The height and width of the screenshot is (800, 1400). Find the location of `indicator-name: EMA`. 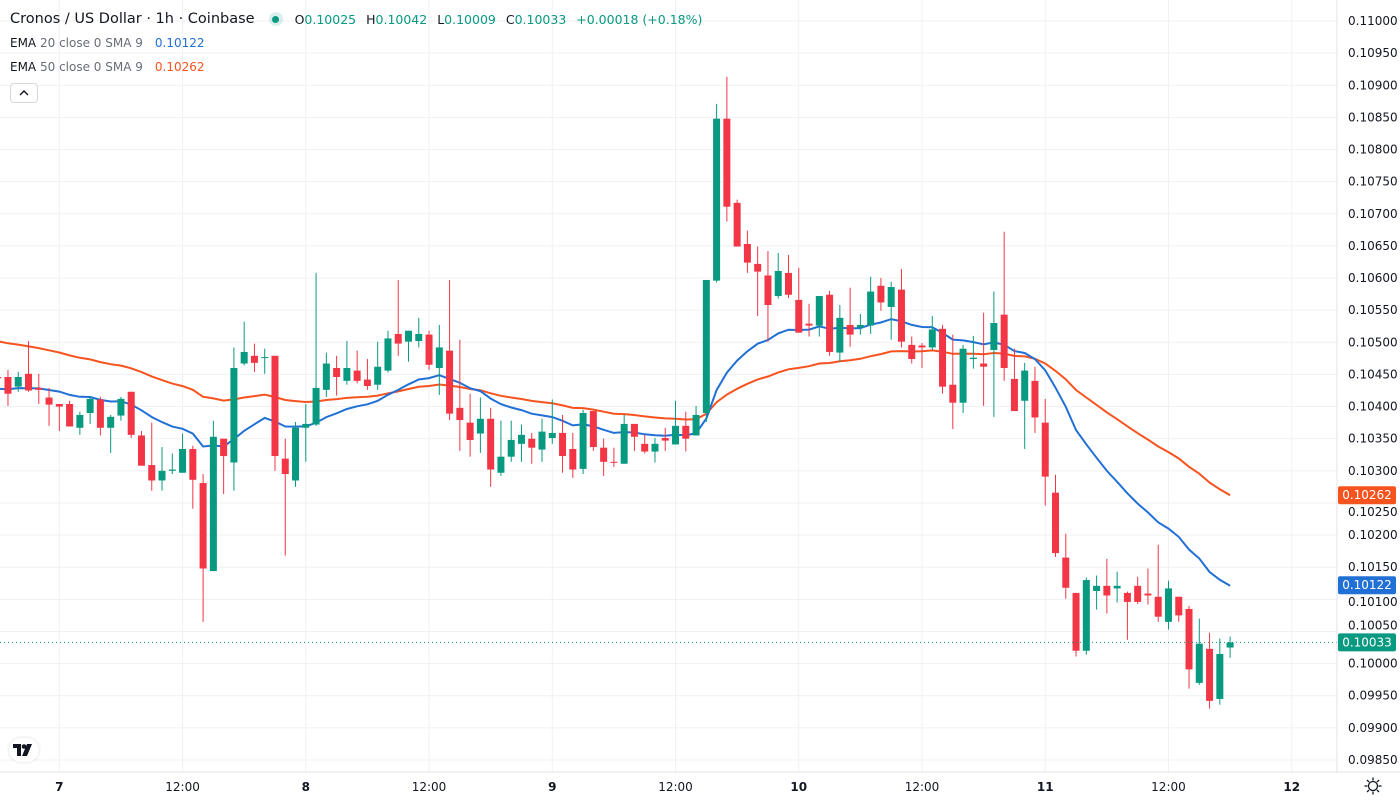

indicator-name: EMA is located at coordinates (23, 43).